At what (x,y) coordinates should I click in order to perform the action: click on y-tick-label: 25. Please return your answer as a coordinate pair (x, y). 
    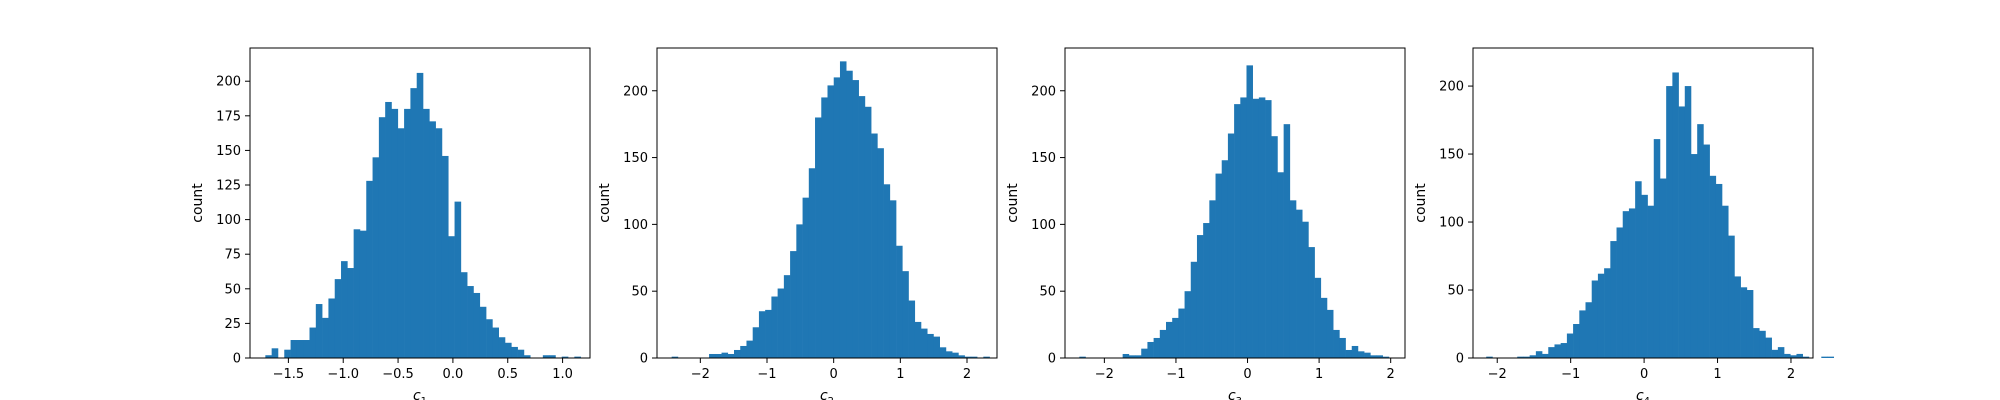
    Looking at the image, I should click on (232, 324).